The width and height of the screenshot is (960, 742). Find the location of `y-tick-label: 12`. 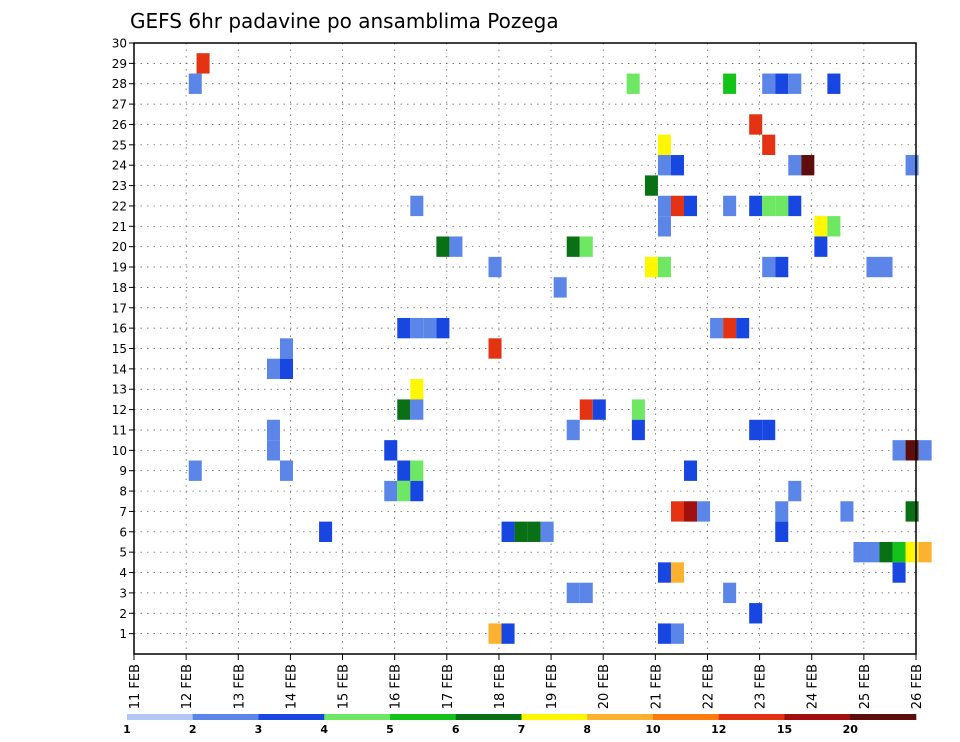

y-tick-label: 12 is located at coordinates (119, 410).